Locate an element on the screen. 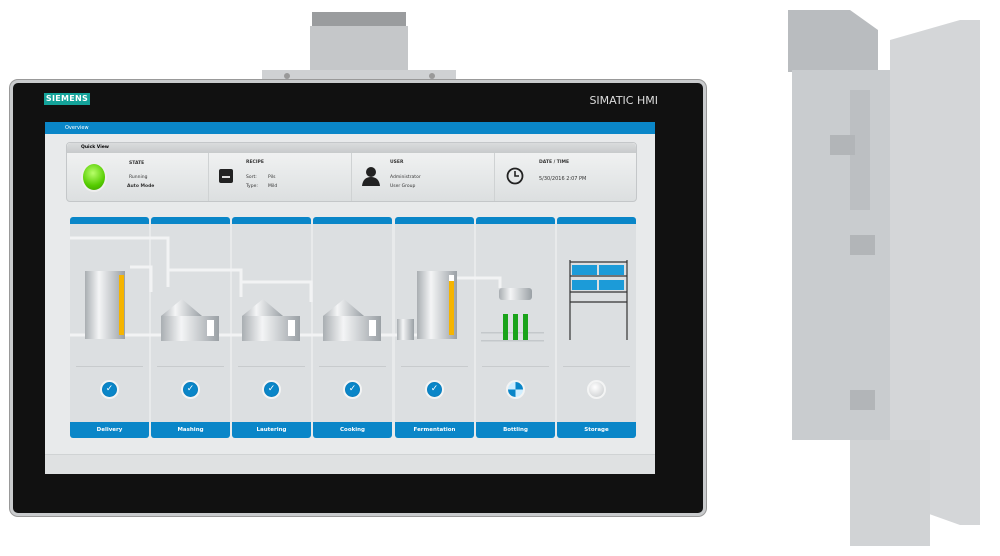  screen-footer is located at coordinates (350, 464).